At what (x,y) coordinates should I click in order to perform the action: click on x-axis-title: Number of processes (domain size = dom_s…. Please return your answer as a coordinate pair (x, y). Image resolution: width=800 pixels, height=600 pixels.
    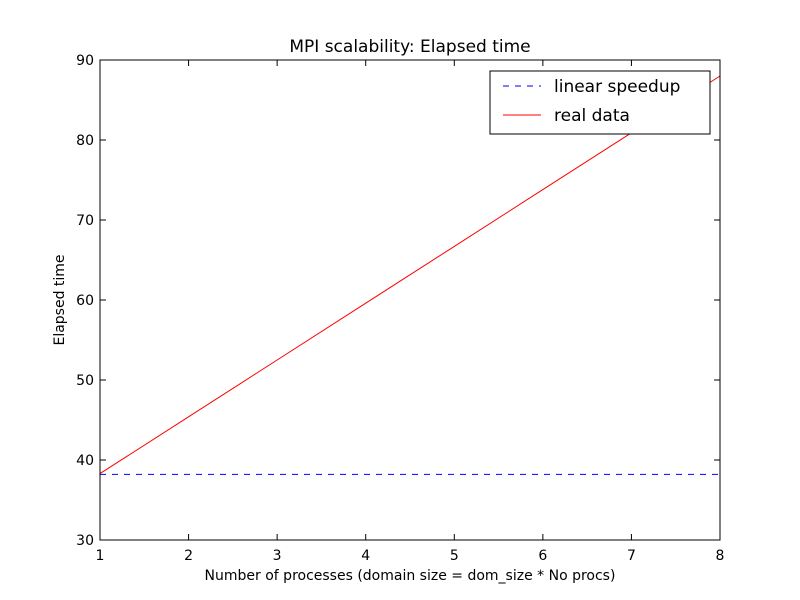
    Looking at the image, I should click on (410, 576).